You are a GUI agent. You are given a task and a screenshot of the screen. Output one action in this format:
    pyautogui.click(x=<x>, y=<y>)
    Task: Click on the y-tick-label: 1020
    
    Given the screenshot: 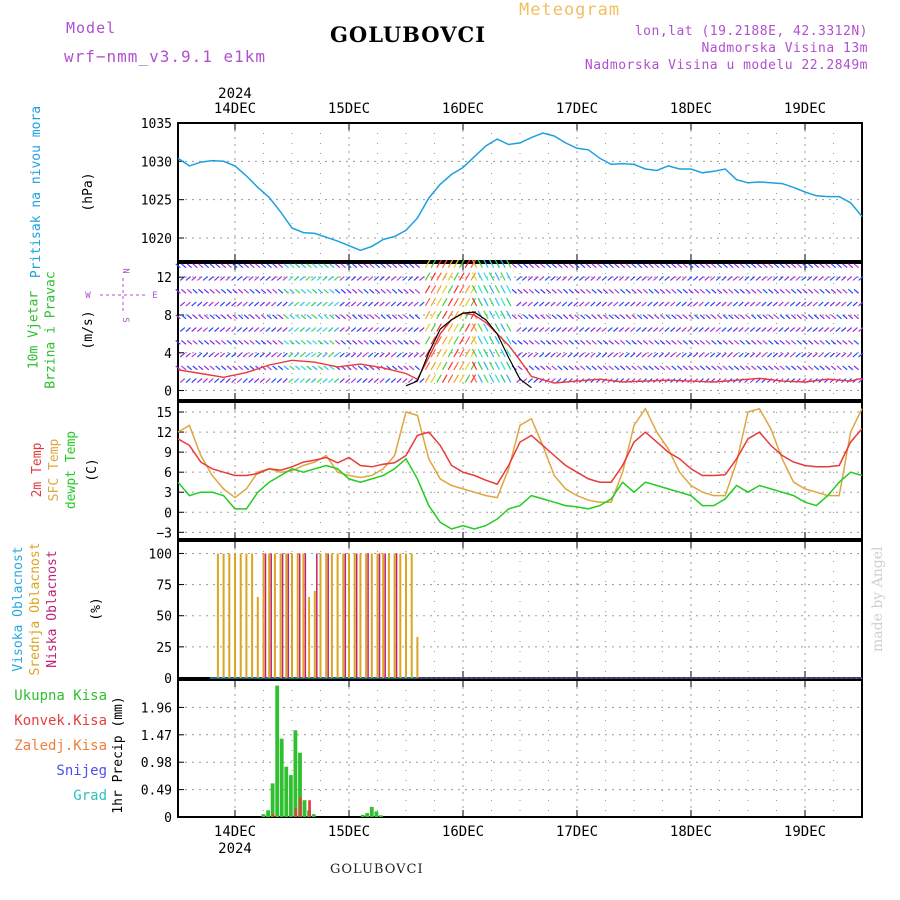 What is the action you would take?
    pyautogui.click(x=156, y=239)
    